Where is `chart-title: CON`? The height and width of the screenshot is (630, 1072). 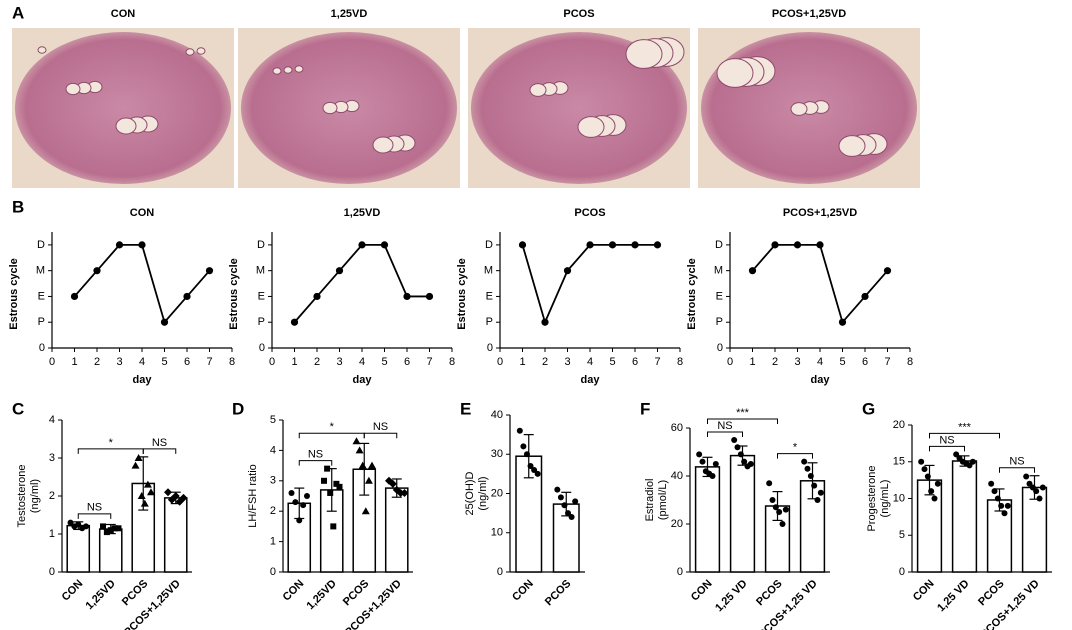 chart-title: CON is located at coordinates (142, 213).